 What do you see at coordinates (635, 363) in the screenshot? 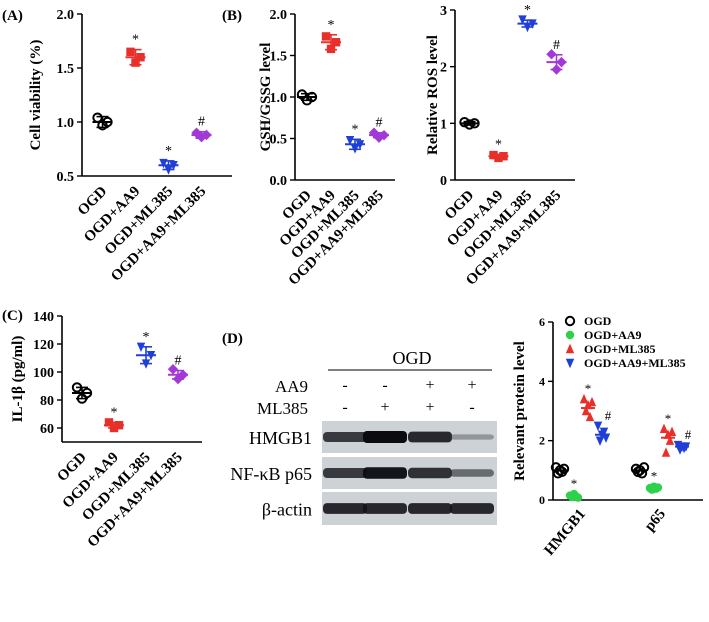
I see `legend-label: OGD+AA9+ML385` at bounding box center [635, 363].